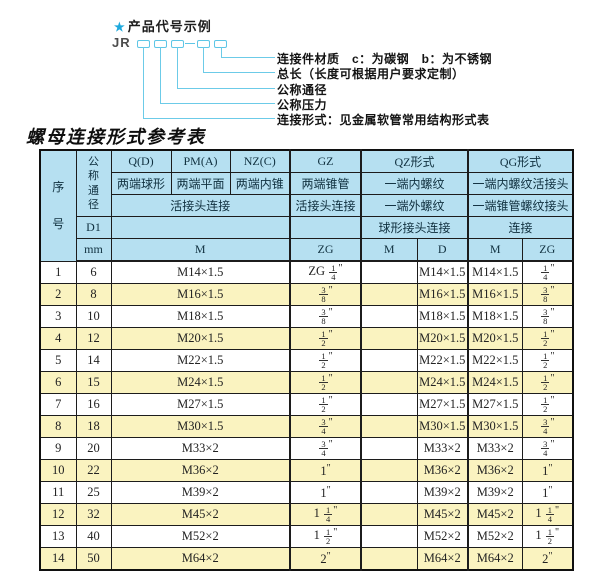  I want to click on header-unit-m: M, so click(200, 250).